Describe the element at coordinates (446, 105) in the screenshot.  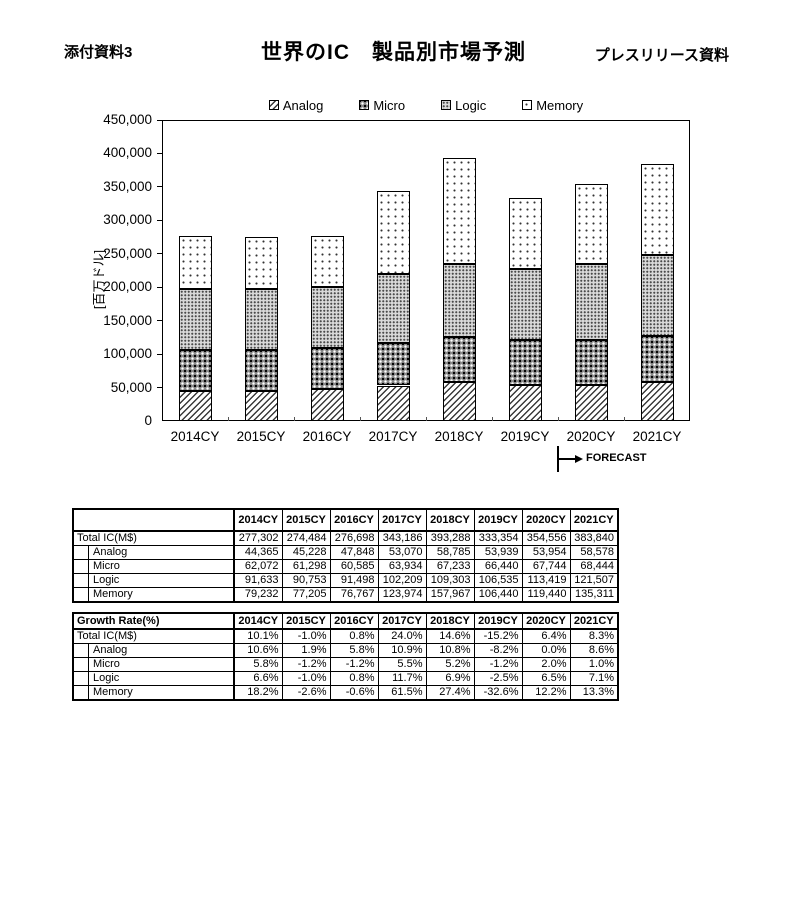
I see `logic-pattern-swatch-icon` at that location.